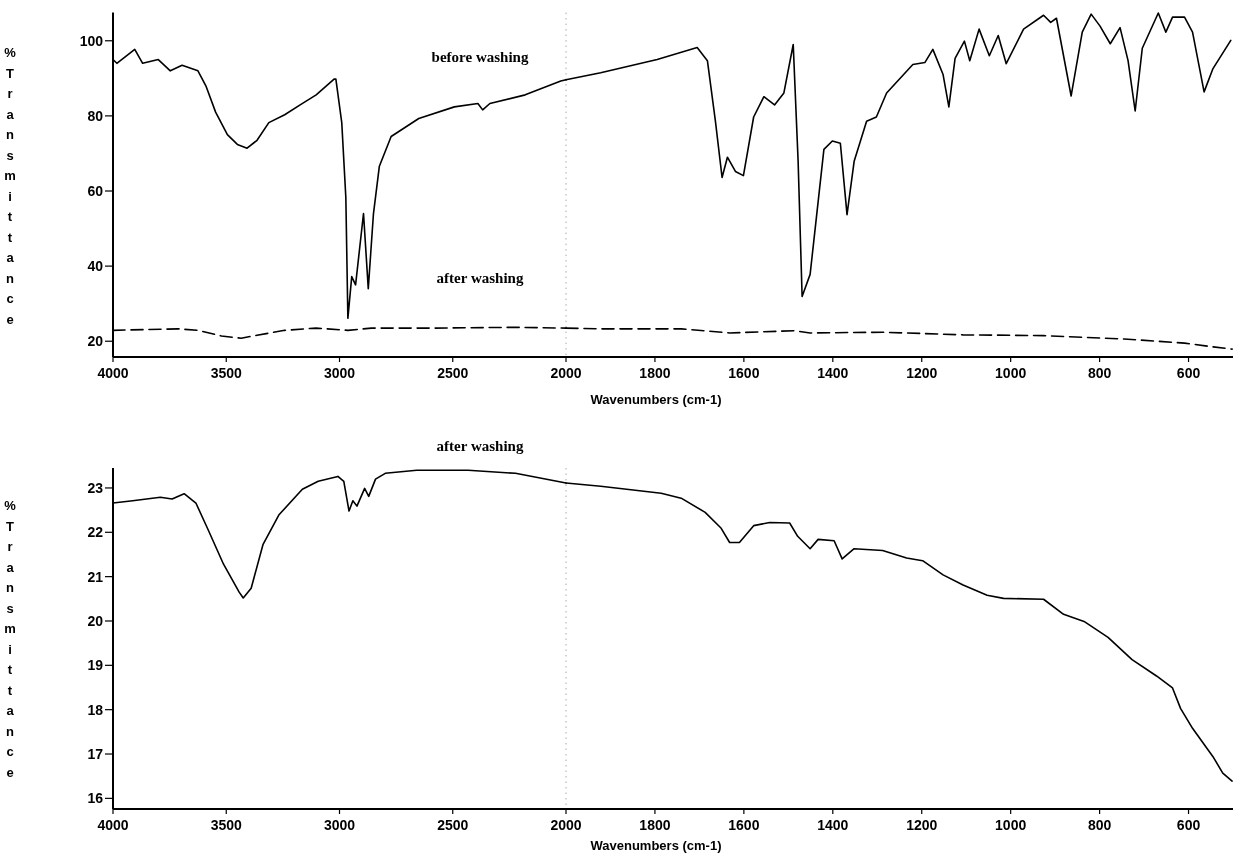 The height and width of the screenshot is (861, 1233). Describe the element at coordinates (480, 278) in the screenshot. I see `text: after washing` at that location.